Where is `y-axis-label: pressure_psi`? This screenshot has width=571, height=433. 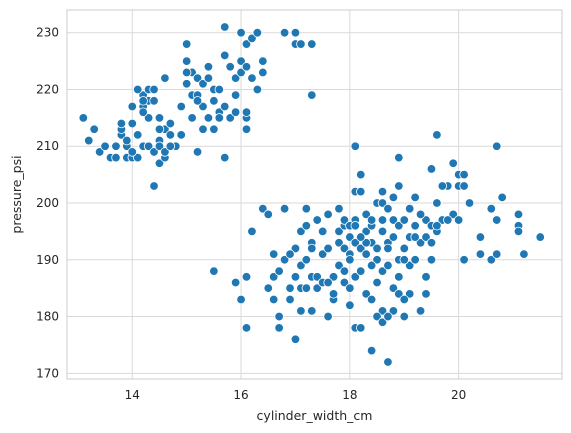 y-axis-label: pressure_psi is located at coordinates (16, 194).